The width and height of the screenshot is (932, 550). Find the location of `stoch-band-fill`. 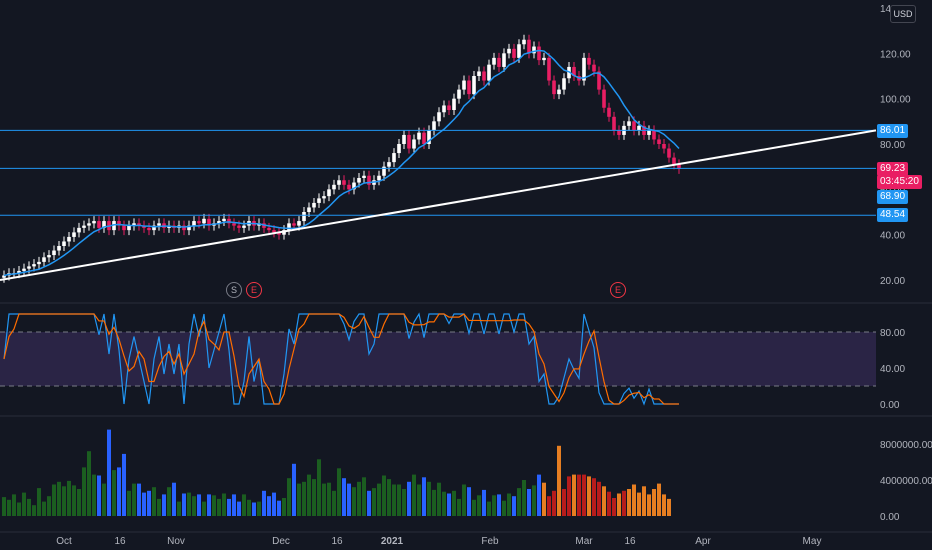

stoch-band-fill is located at coordinates (438, 359).